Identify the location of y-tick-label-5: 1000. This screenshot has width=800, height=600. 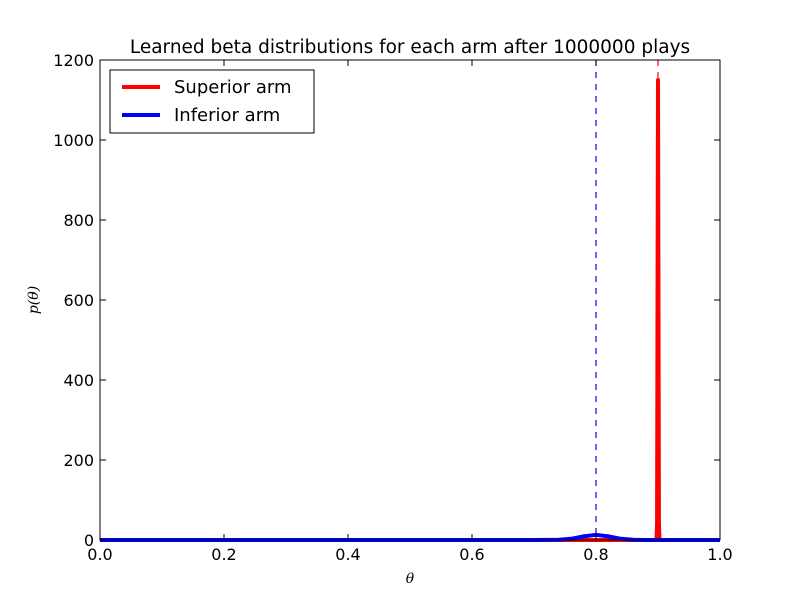
(73, 140).